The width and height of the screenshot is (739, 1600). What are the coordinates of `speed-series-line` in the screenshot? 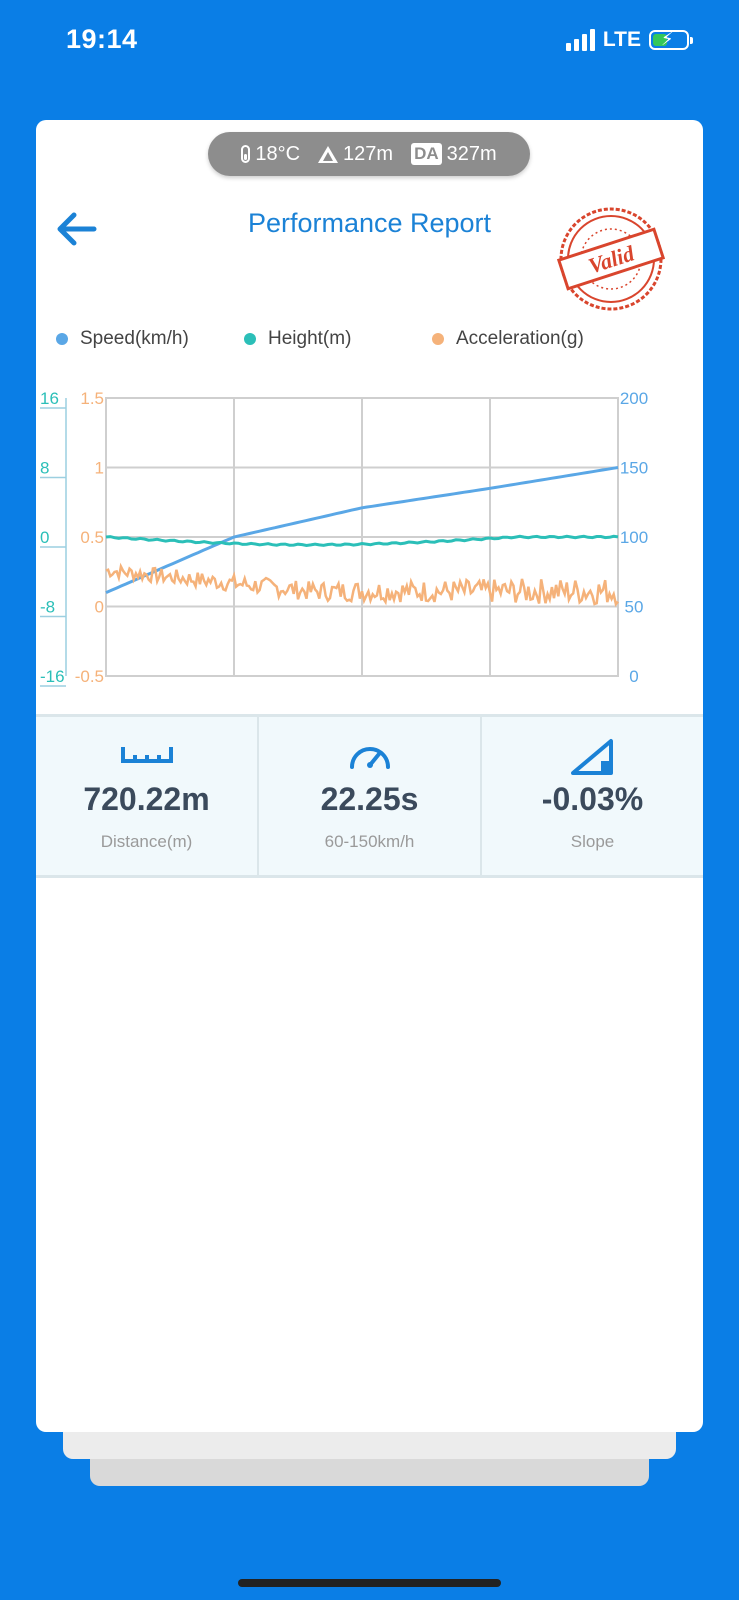 It's located at (362, 530).